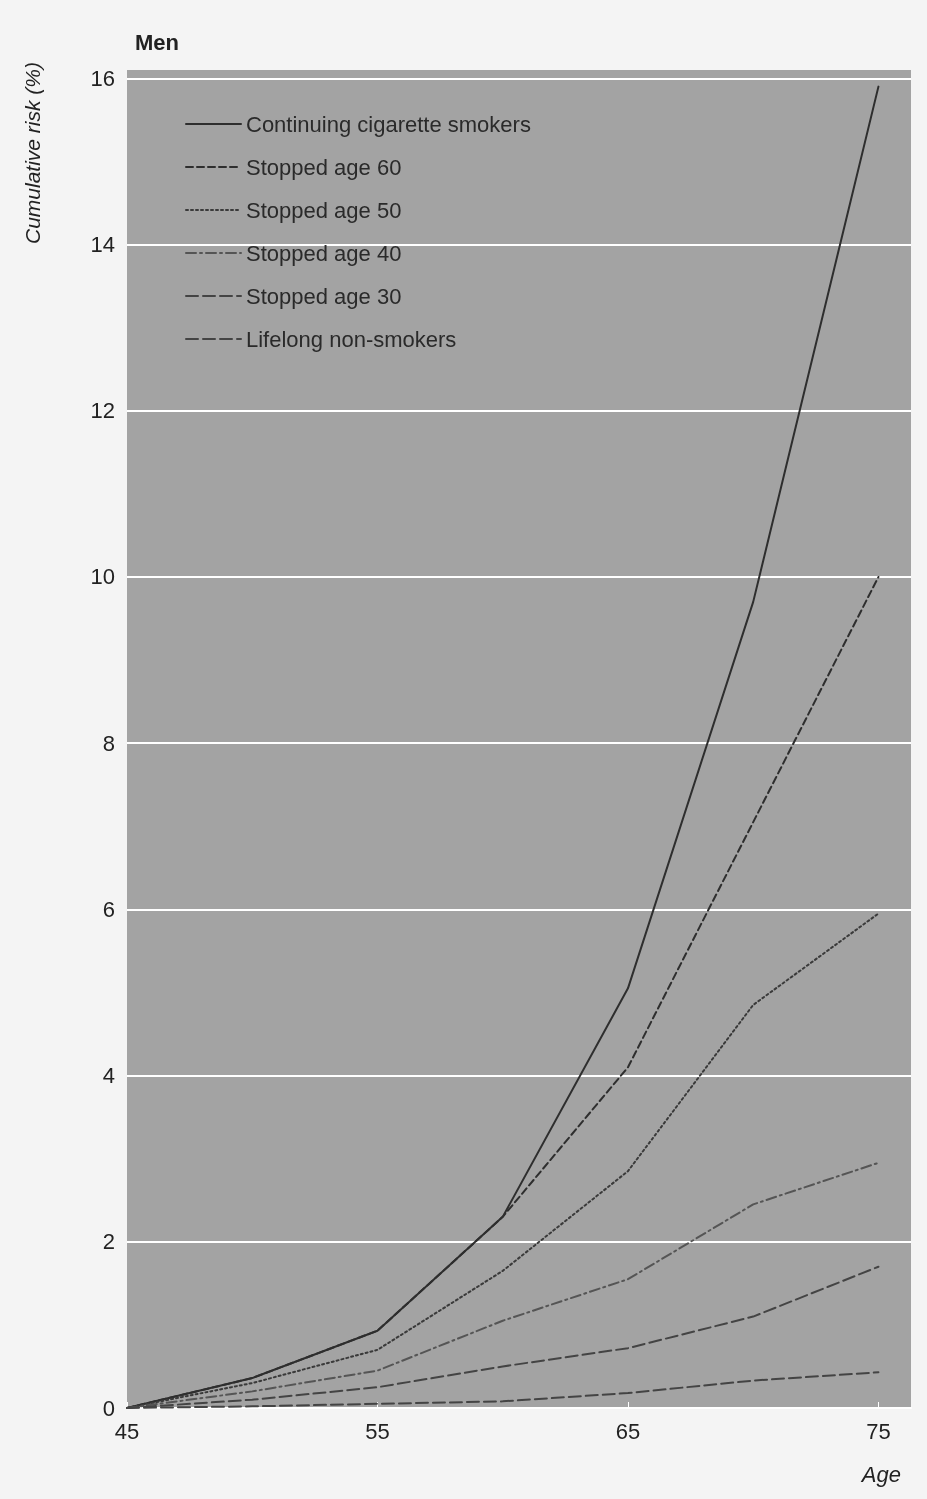  I want to click on y-tick-label: 6, so click(108, 909).